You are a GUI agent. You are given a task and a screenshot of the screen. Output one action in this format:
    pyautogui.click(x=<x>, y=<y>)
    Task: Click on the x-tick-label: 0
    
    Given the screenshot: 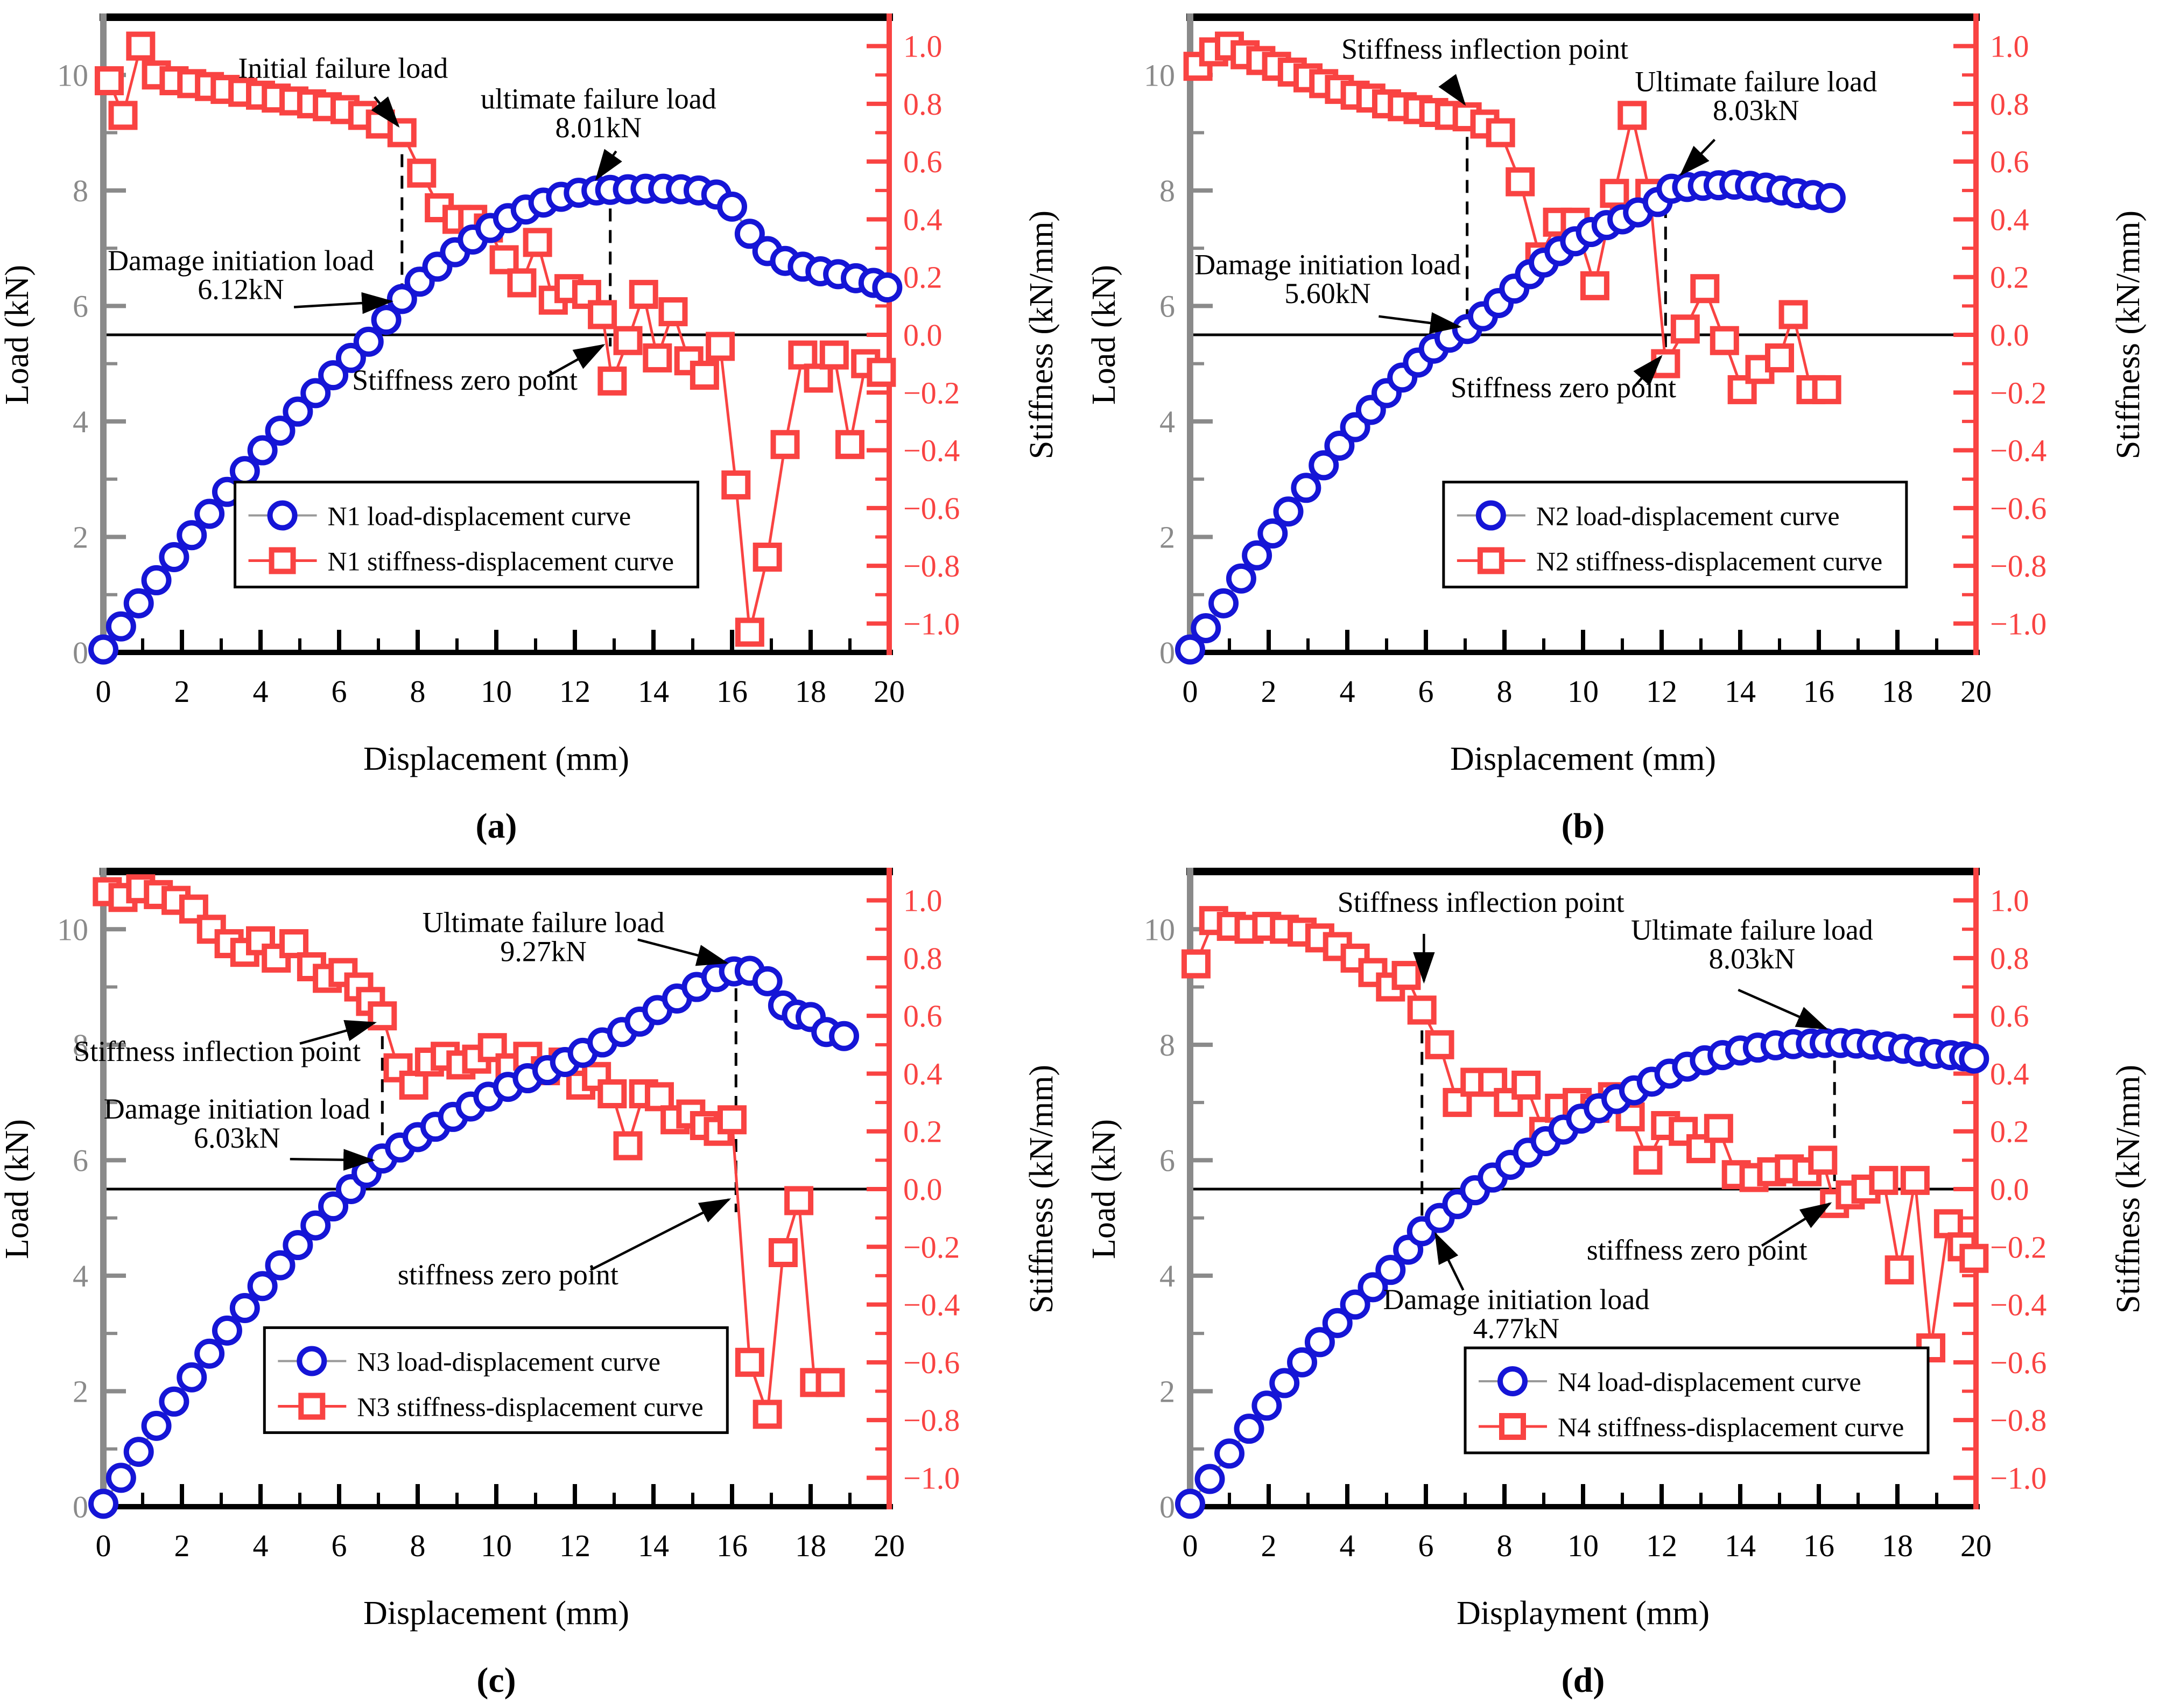 What is the action you would take?
    pyautogui.click(x=1190, y=1545)
    